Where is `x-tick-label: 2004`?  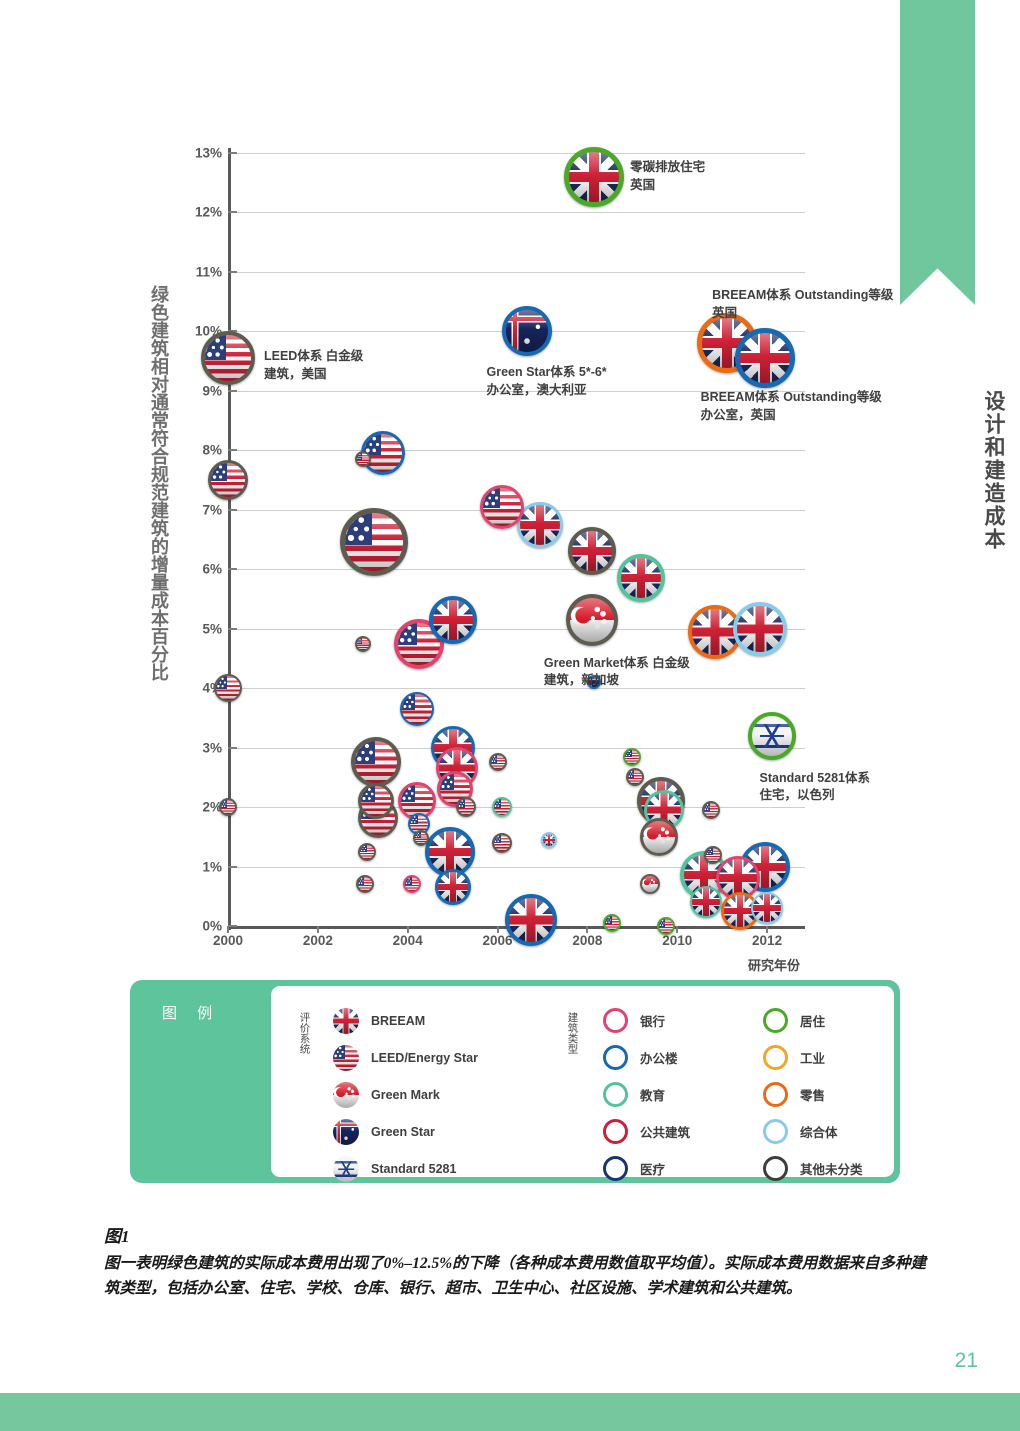
x-tick-label: 2004 is located at coordinates (407, 940).